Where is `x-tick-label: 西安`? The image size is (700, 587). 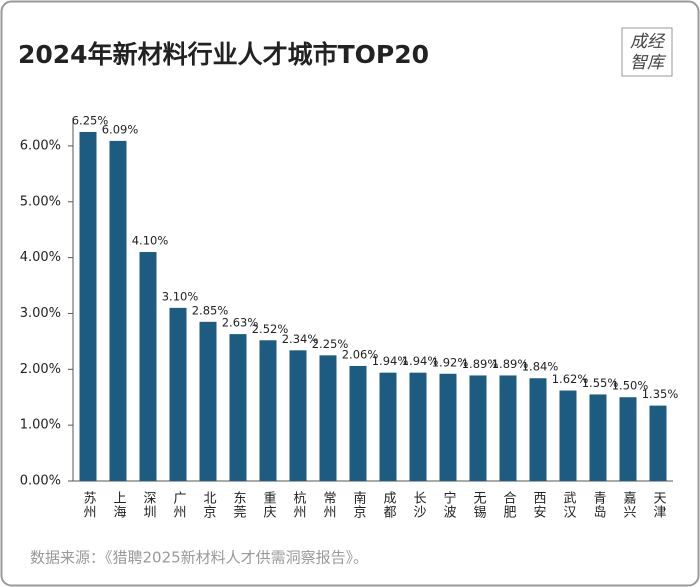
x-tick-label: 西安 is located at coordinates (539, 505).